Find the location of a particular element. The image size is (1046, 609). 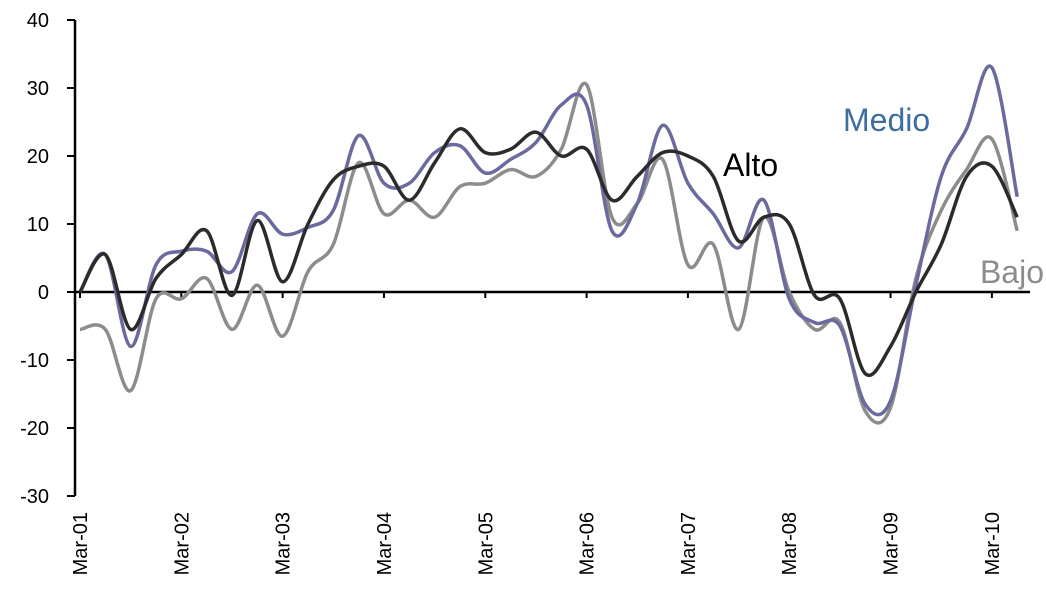

x-tick-label: Mar-10 is located at coordinates (993, 543).